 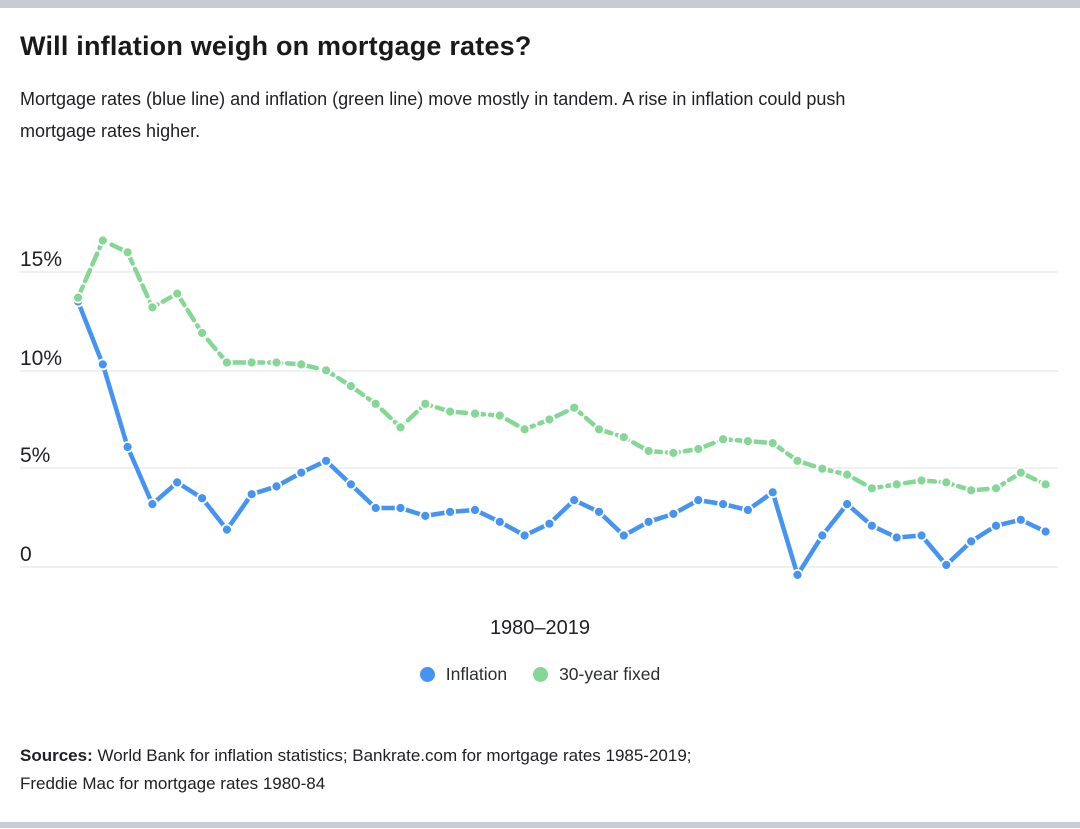 What do you see at coordinates (35, 455) in the screenshot?
I see `ytick-5: 5%` at bounding box center [35, 455].